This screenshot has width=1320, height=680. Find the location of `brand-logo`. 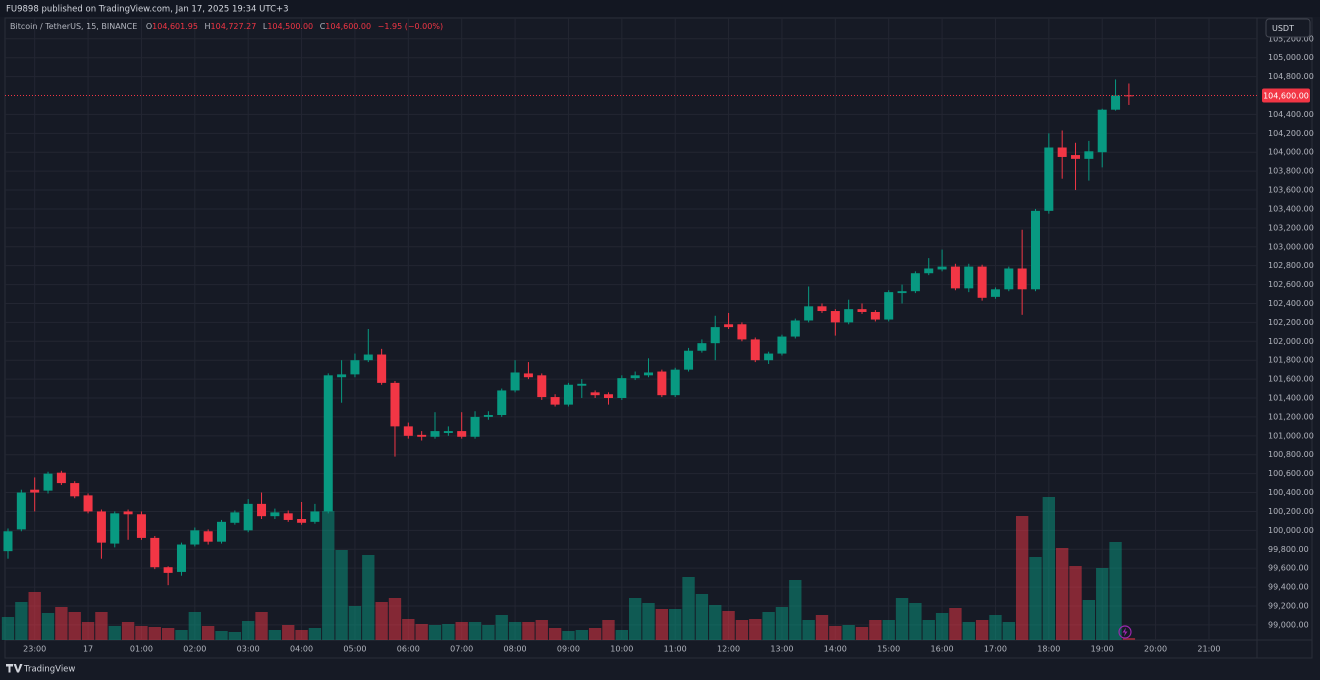

brand-logo is located at coordinates (14, 668).